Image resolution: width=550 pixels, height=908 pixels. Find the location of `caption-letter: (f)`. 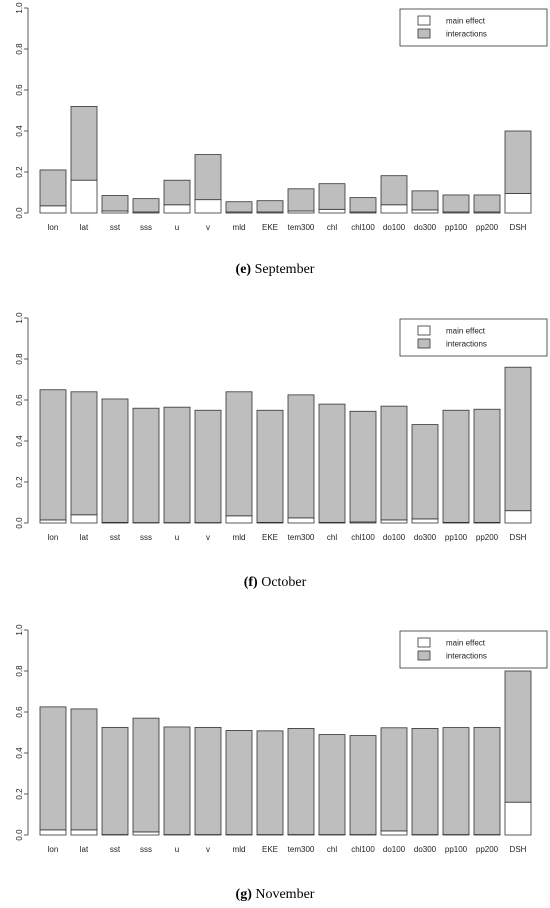

caption-letter: (f) is located at coordinates (251, 582).